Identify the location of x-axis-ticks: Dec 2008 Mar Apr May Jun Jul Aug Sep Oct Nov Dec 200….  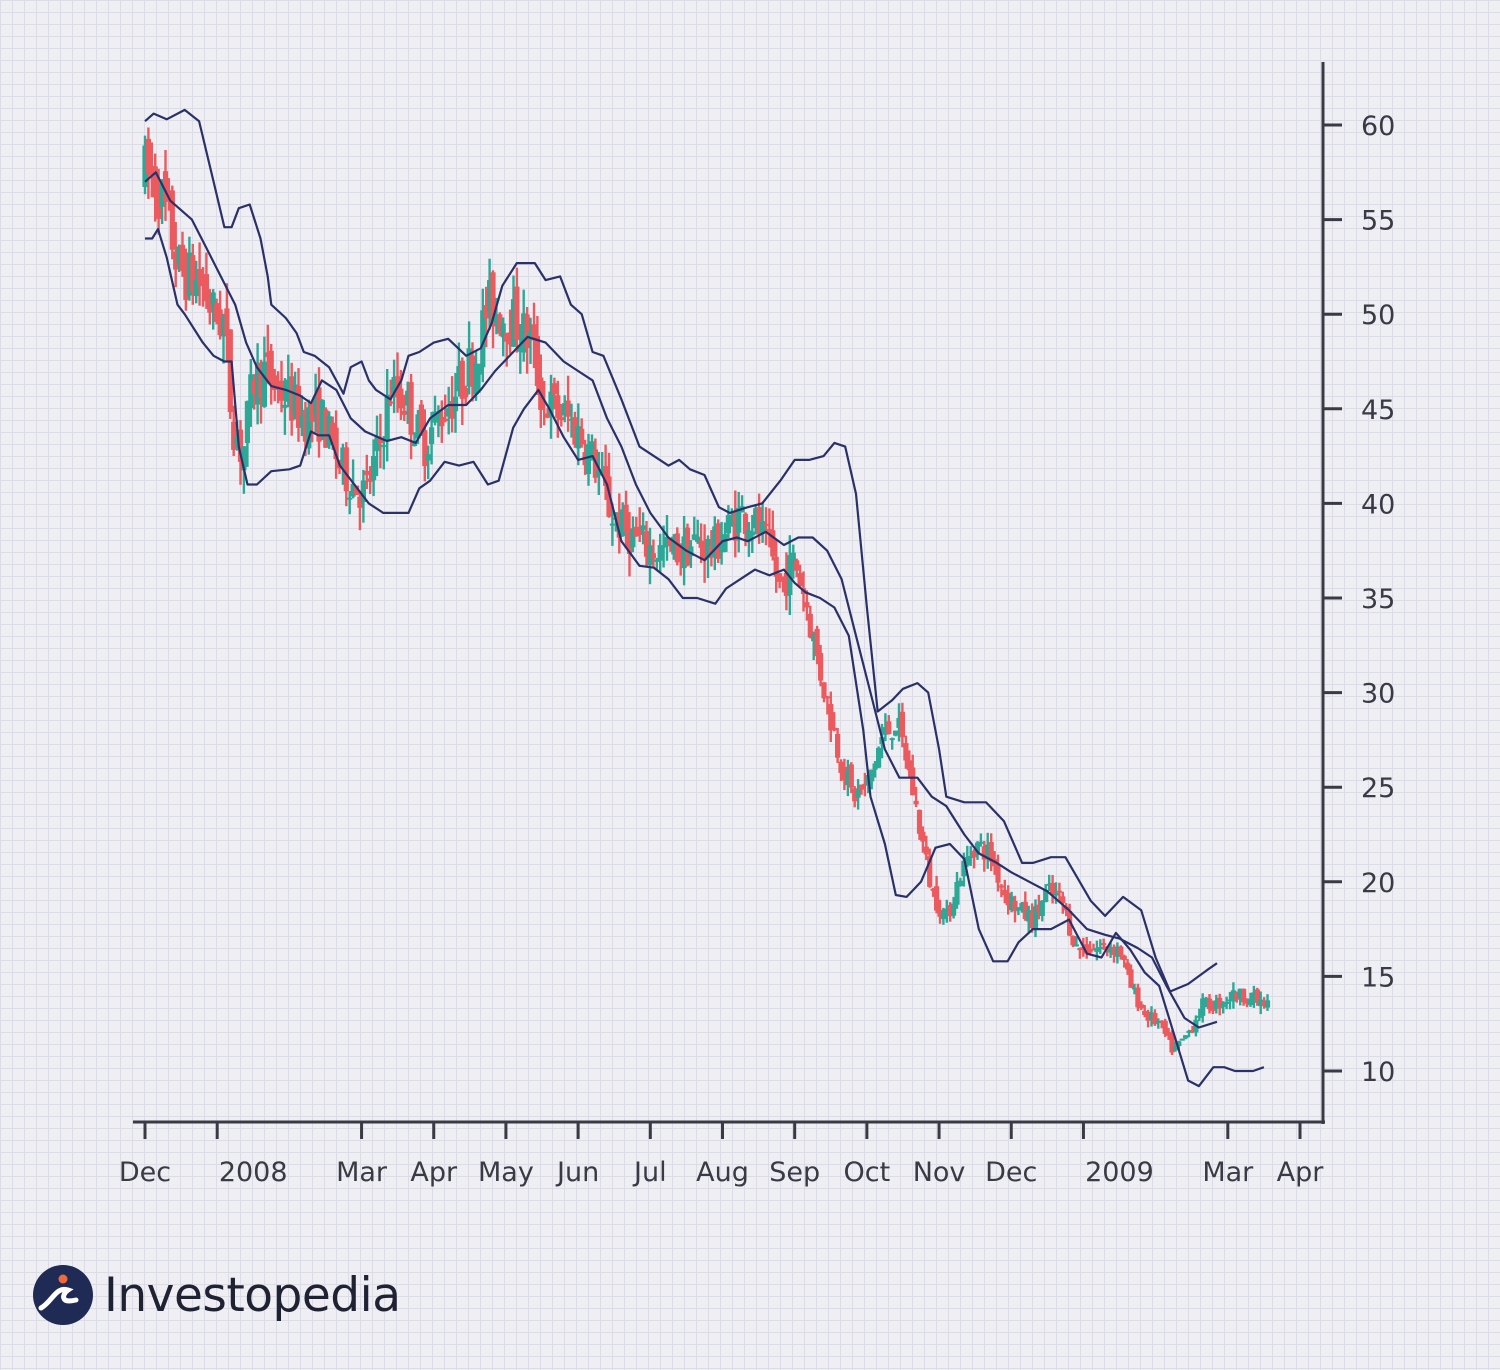
(721, 1155).